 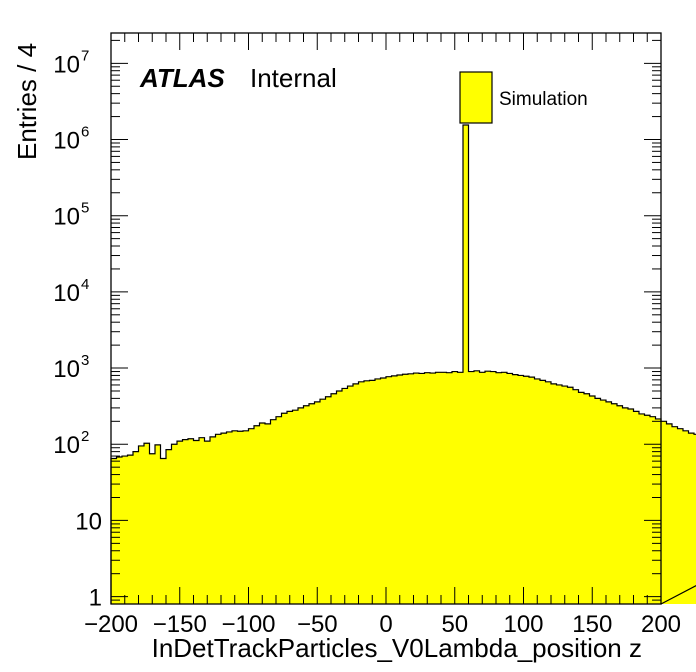 I want to click on legend-swatch, so click(x=476, y=97).